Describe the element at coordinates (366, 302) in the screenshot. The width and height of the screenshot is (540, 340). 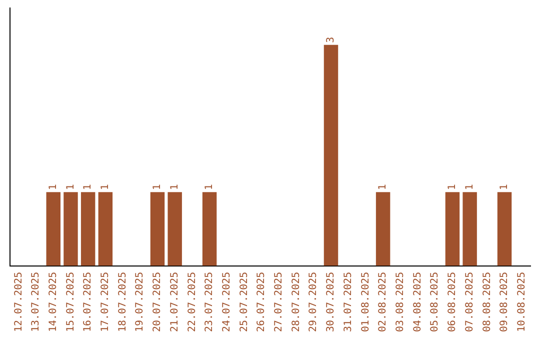
I see `x-tick-label: 01.08.2025` at that location.